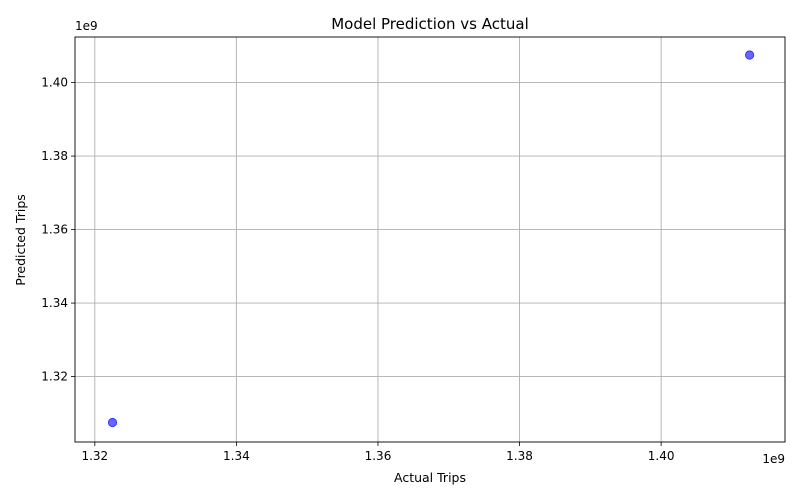 The height and width of the screenshot is (500, 800). Describe the element at coordinates (94, 456) in the screenshot. I see `x-tick-label: 1.32` at that location.